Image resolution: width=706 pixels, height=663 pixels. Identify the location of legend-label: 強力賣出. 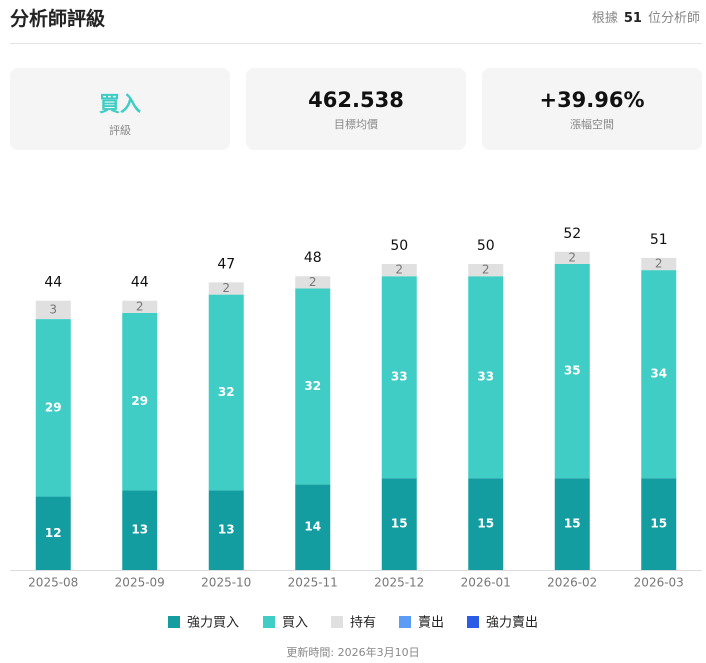
(512, 623).